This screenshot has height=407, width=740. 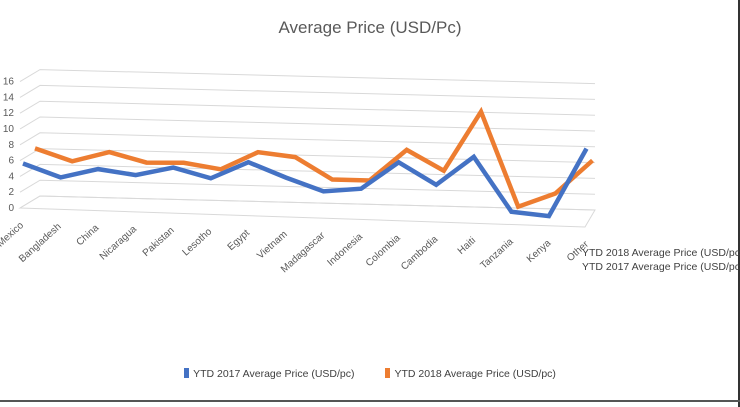 I want to click on legend-swatch-2017, so click(x=187, y=373).